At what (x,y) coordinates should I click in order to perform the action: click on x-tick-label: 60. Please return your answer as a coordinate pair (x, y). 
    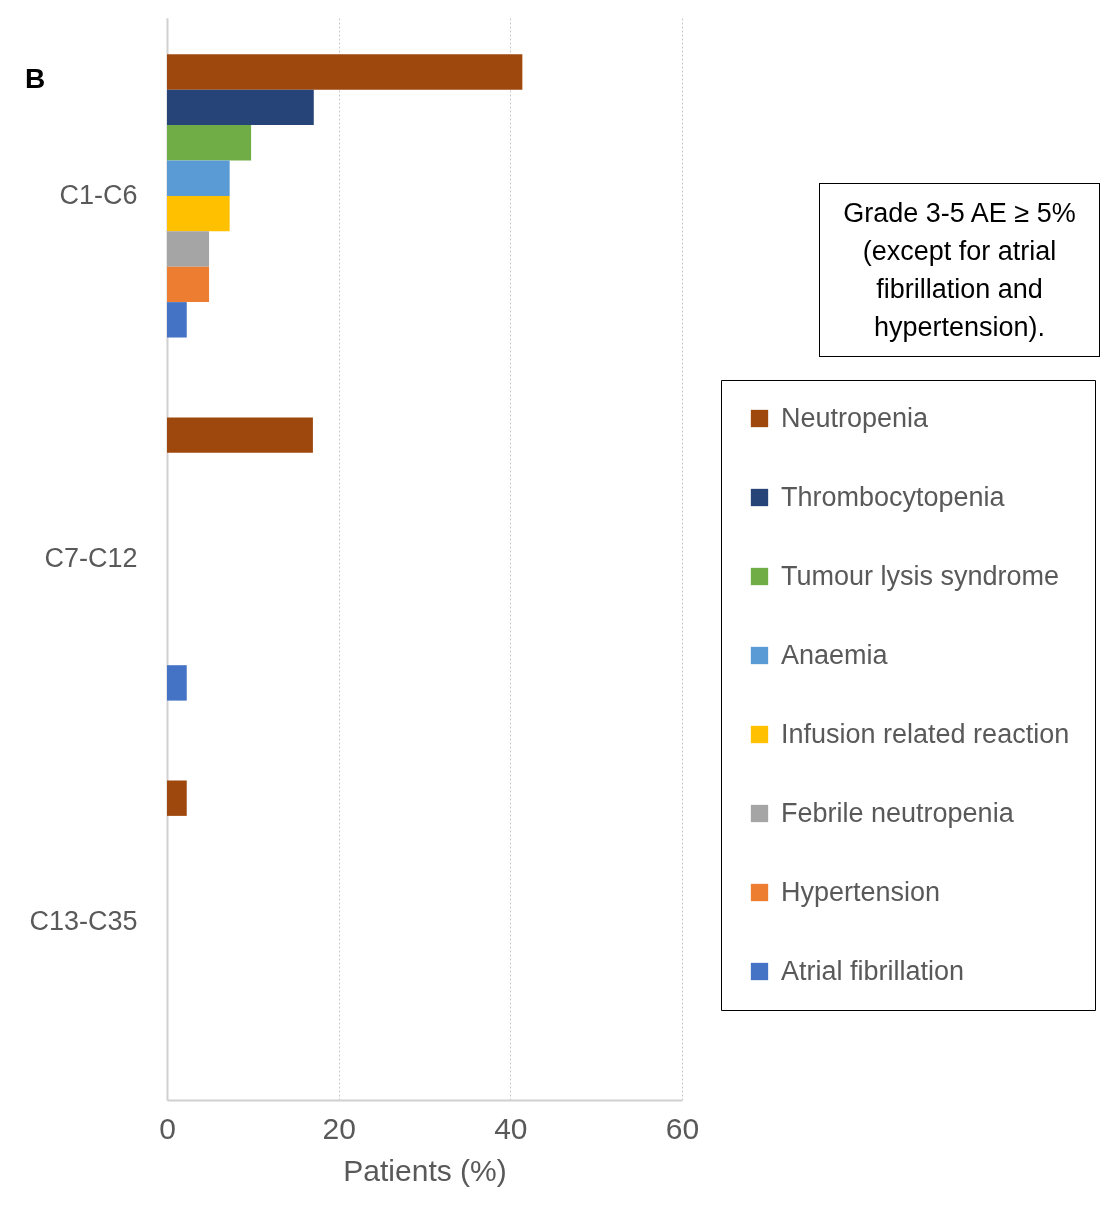
    Looking at the image, I should click on (682, 1128).